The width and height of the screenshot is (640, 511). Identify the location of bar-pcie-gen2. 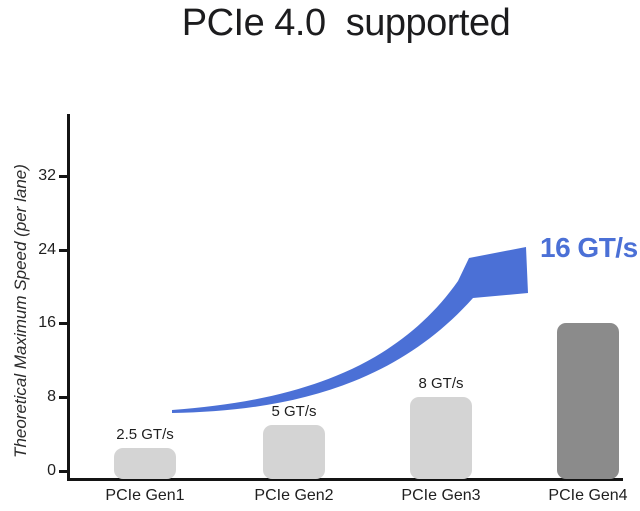
(294, 451).